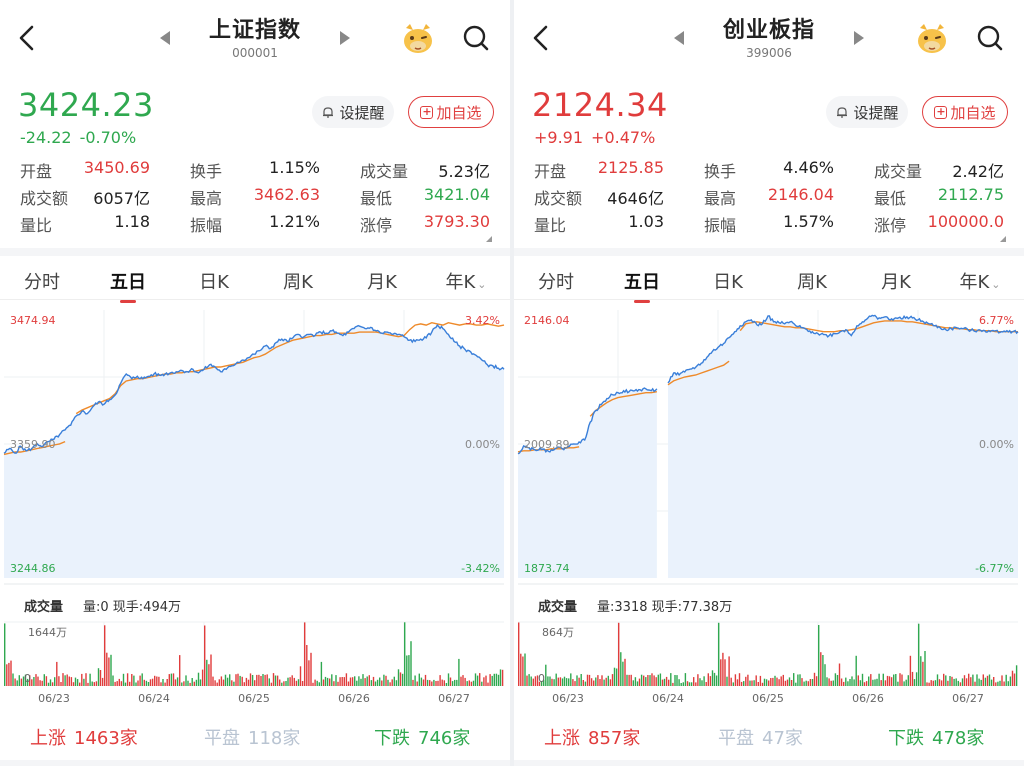 The width and height of the screenshot is (1024, 766). I want to click on stats-row: 开盘 3450.69 换手 1.15% 成交量 5.23亿, so click(255, 171).